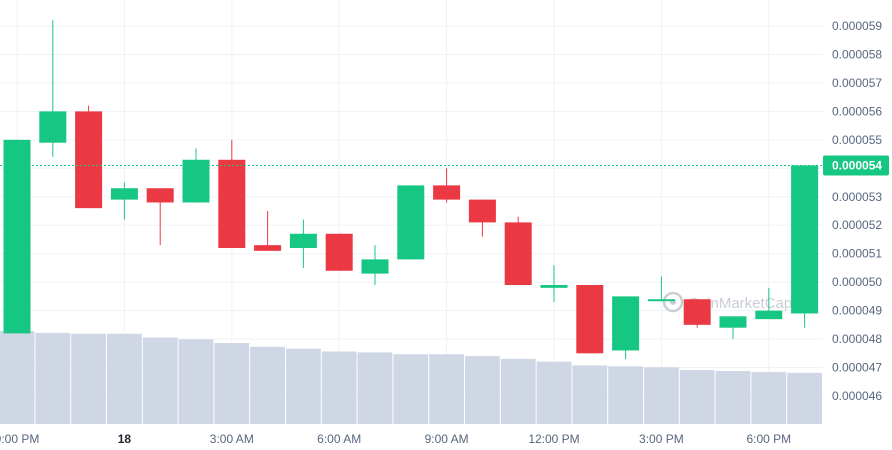  What do you see at coordinates (553, 439) in the screenshot?
I see `x-tick-label: 12:00 PM` at bounding box center [553, 439].